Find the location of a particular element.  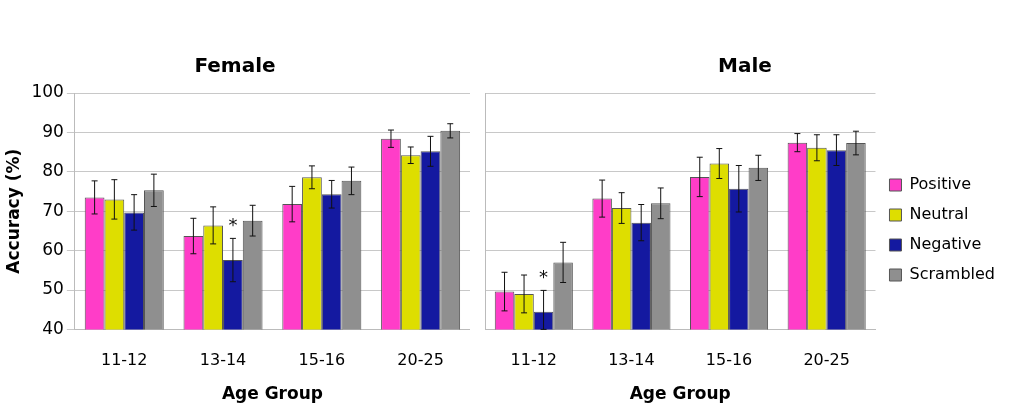

y-tick-label: 80 is located at coordinates (53, 170).